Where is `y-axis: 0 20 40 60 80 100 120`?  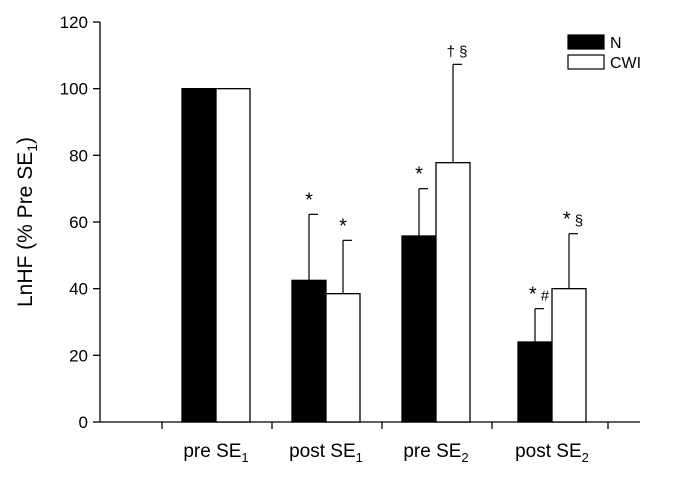
y-axis: 0 20 40 60 80 100 120 is located at coordinates (80, 222).